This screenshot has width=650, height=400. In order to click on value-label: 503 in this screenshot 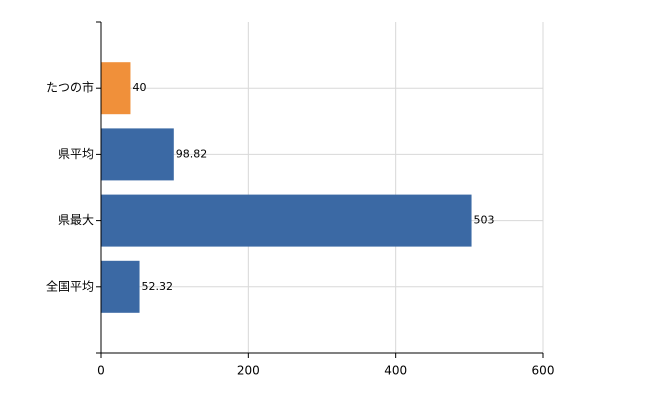, I will do `click(484, 220)`.